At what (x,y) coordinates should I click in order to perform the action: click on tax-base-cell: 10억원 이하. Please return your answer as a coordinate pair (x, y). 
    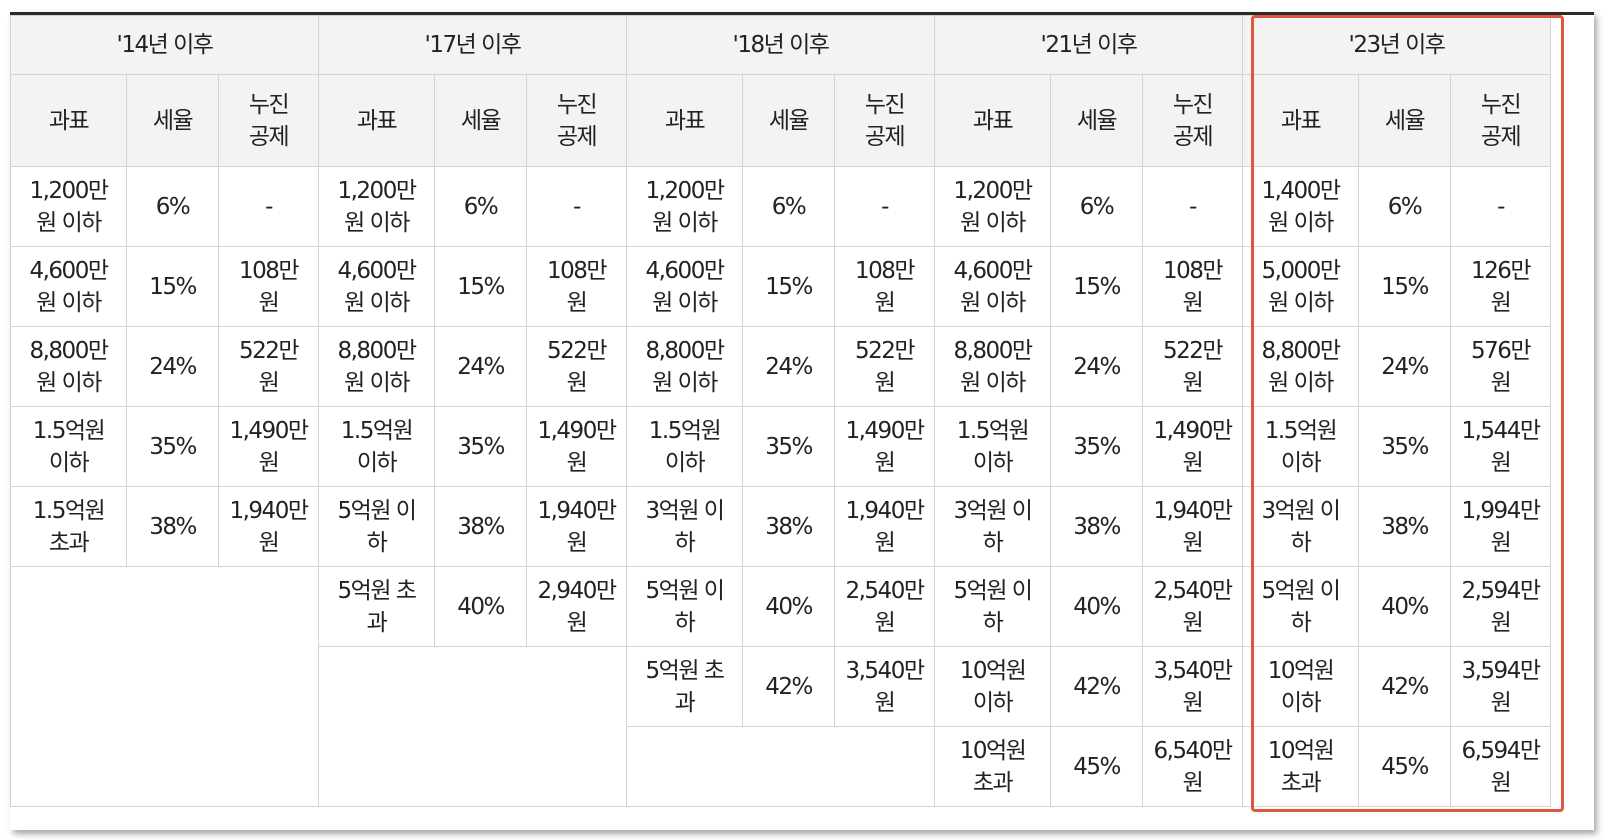
    Looking at the image, I should click on (992, 686).